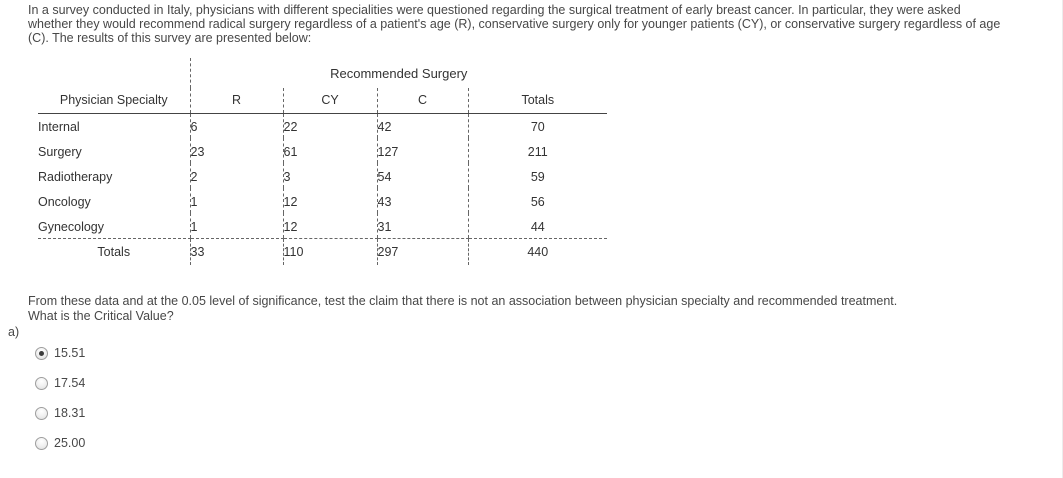 The width and height of the screenshot is (1063, 478). I want to click on row-label: Gynecology, so click(114, 226).